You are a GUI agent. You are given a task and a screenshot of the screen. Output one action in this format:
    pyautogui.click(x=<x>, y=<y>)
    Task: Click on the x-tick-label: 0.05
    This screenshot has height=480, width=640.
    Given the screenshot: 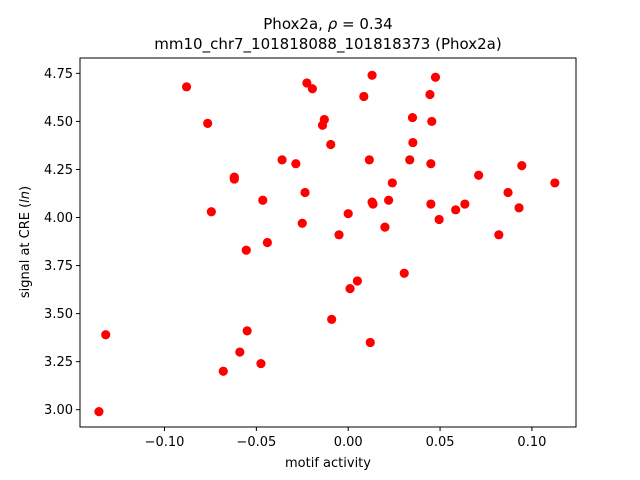 What is the action you would take?
    pyautogui.click(x=440, y=442)
    